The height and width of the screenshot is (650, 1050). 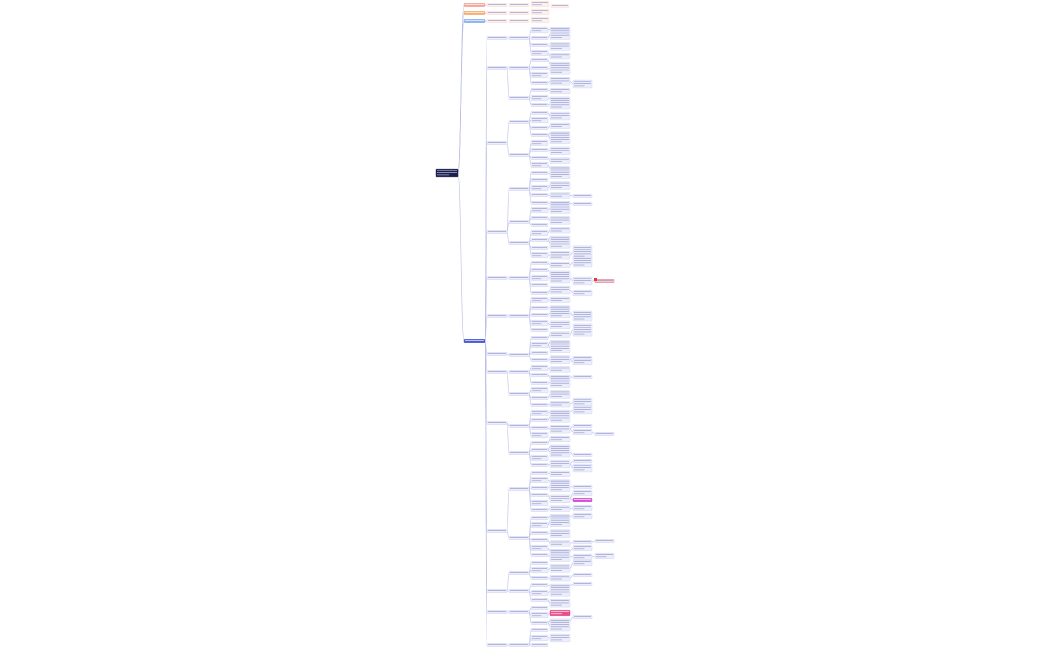 I want to click on marker, so click(x=595, y=279).